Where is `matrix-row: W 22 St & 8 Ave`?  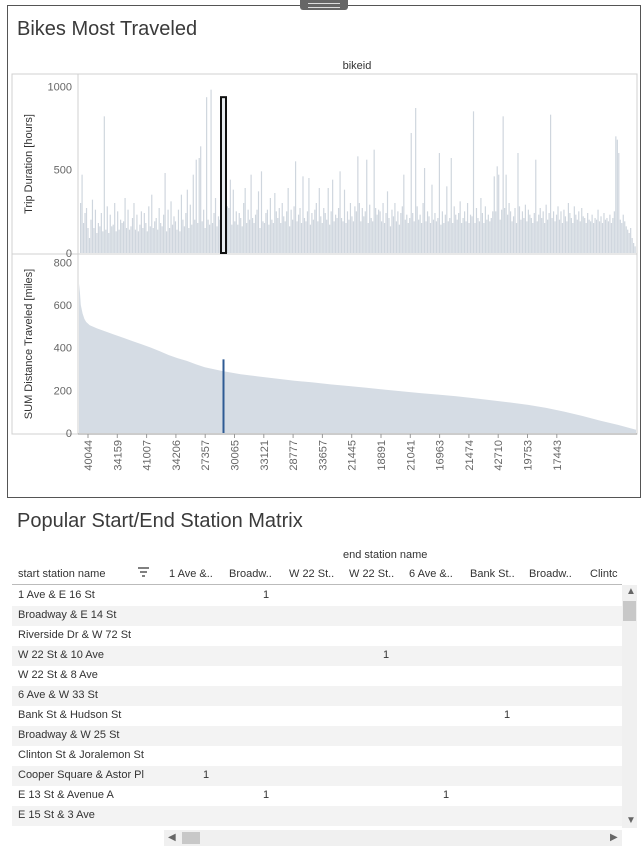
matrix-row: W 22 St & 8 Ave is located at coordinates (317, 676).